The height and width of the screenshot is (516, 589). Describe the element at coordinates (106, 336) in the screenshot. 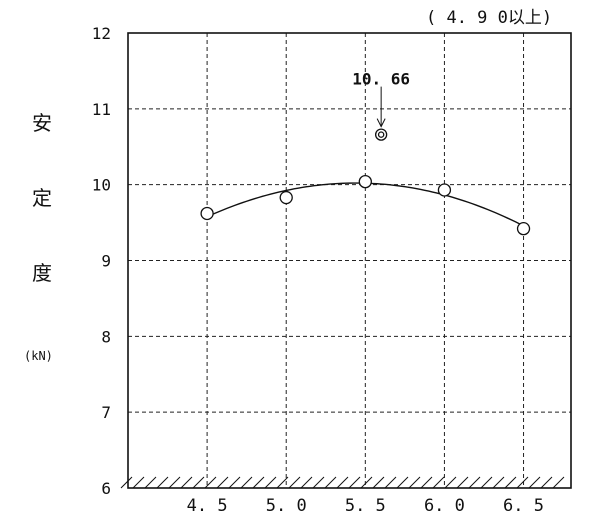

I see `y-tick-label: 8` at that location.